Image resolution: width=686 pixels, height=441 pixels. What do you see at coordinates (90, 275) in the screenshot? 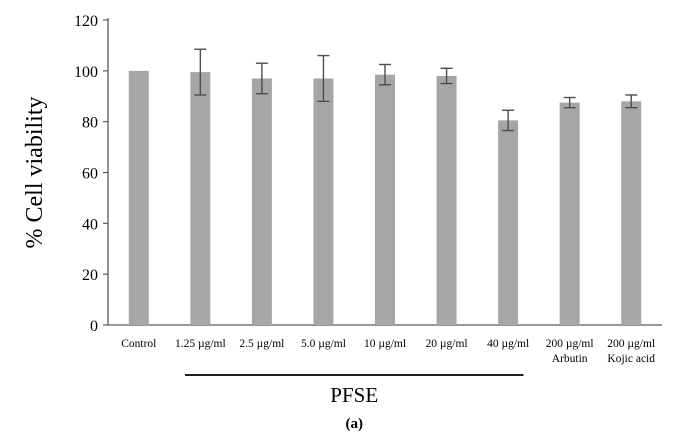
I see `y-tick-label: 20` at bounding box center [90, 275].